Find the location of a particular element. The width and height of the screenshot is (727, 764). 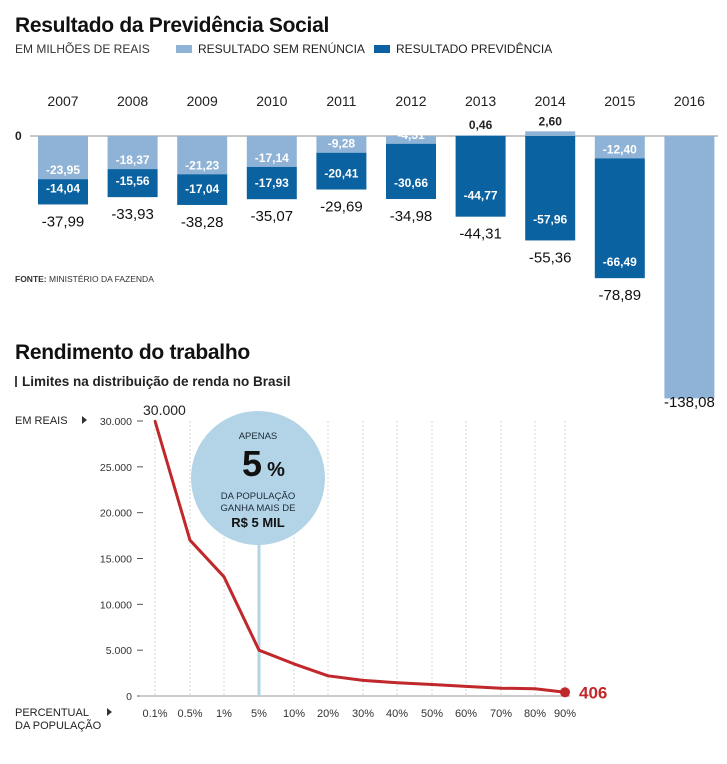

chart1-subtitle: EM MILHÕES DE REAIS is located at coordinates (82, 49).